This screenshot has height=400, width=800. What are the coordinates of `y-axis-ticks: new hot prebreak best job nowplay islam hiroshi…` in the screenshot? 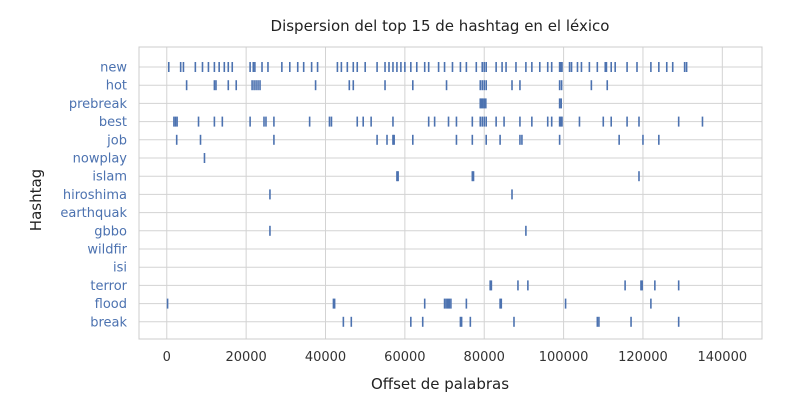 It's located at (93, 196).